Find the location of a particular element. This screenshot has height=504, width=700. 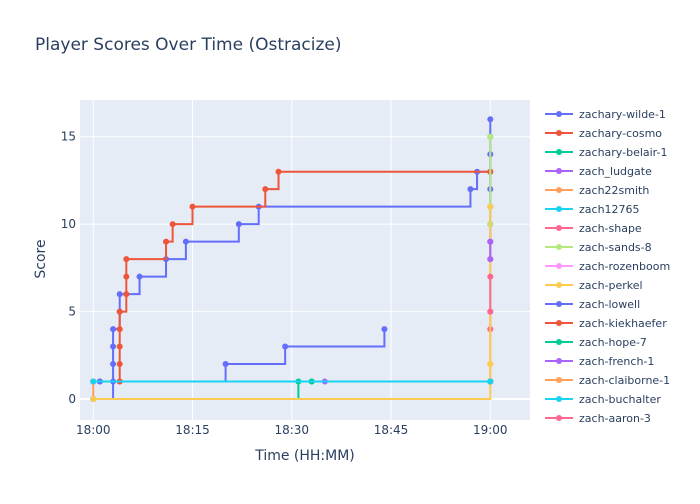

x-tick-label: 19:00 is located at coordinates (490, 430).